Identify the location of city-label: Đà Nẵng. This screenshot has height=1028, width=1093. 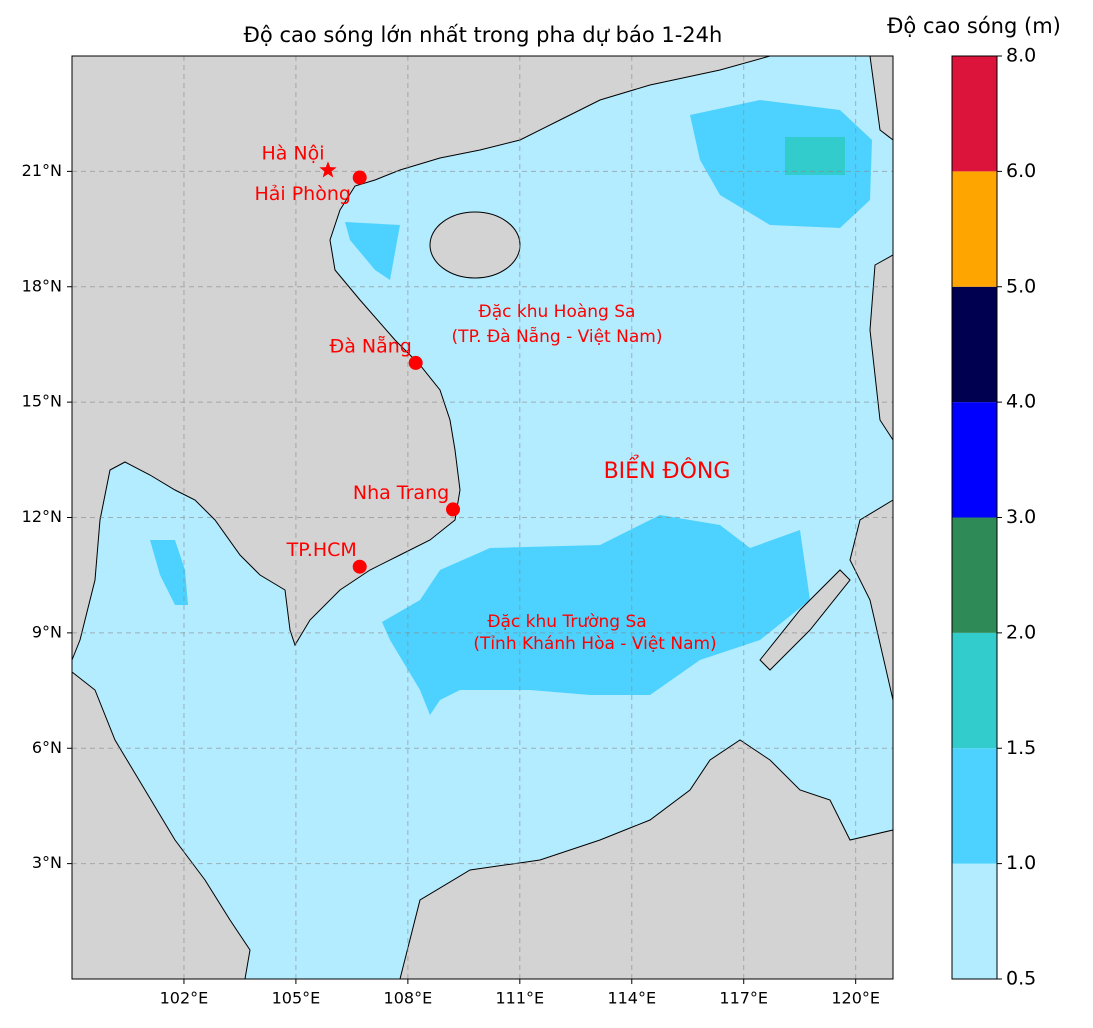
(371, 345).